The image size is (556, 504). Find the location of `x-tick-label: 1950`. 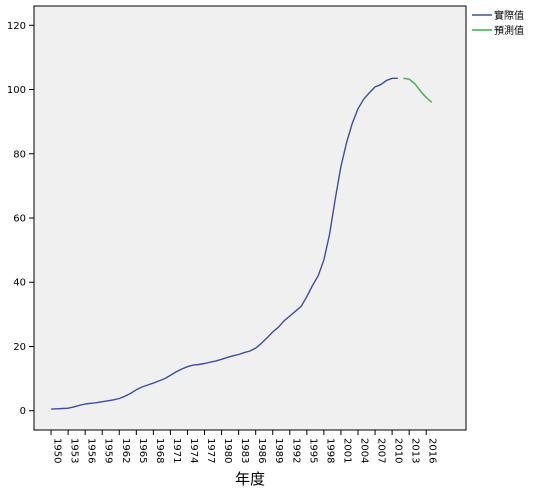

x-tick-label: 1950 is located at coordinates (57, 450).